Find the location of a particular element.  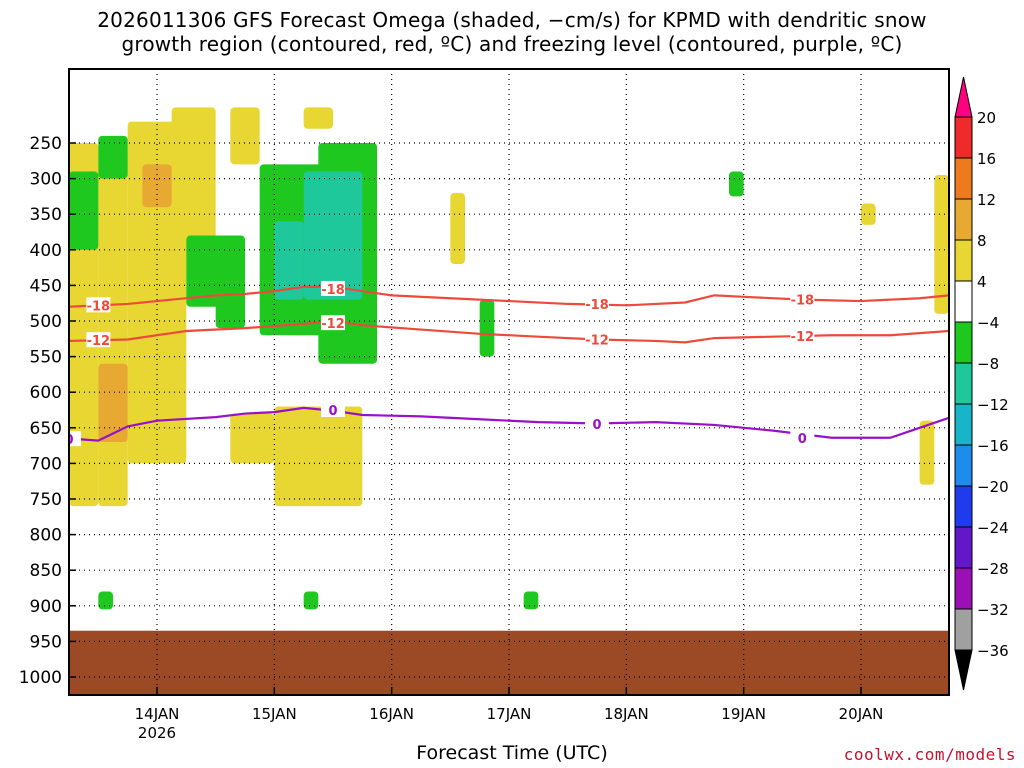

x-tick-label: 14JAN is located at coordinates (157, 714).